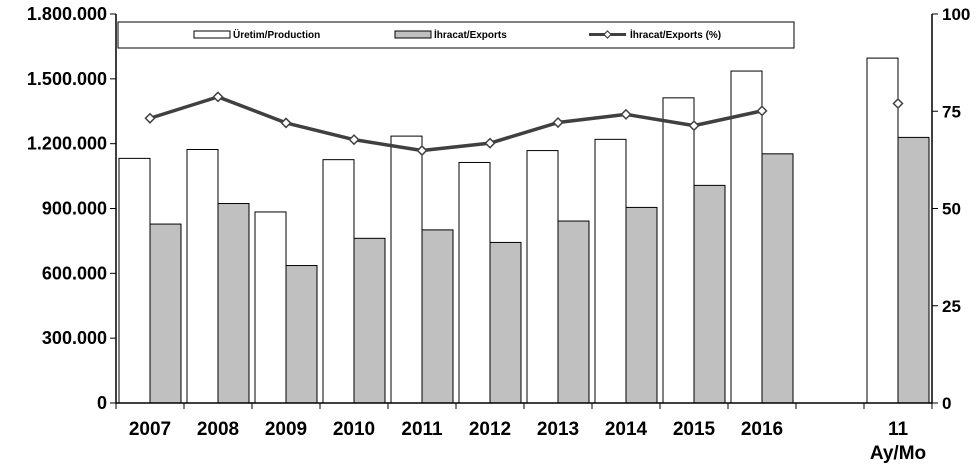 The width and height of the screenshot is (976, 466). I want to click on y-right-tick-label: 100, so click(956, 14).